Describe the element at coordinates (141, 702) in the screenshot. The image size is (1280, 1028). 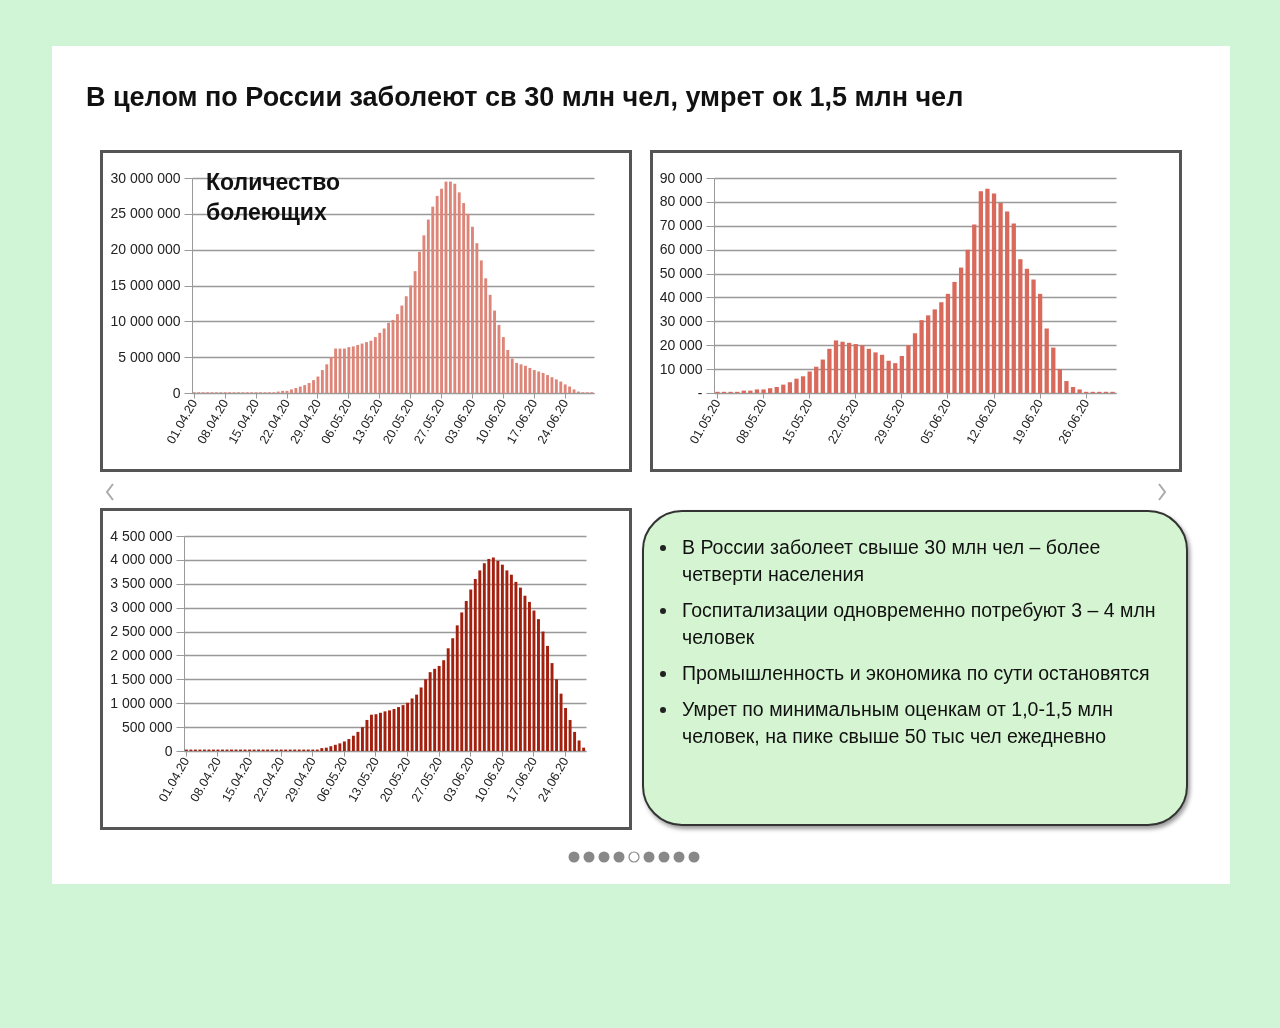
I see `y-tick-label: 1 000 000` at that location.